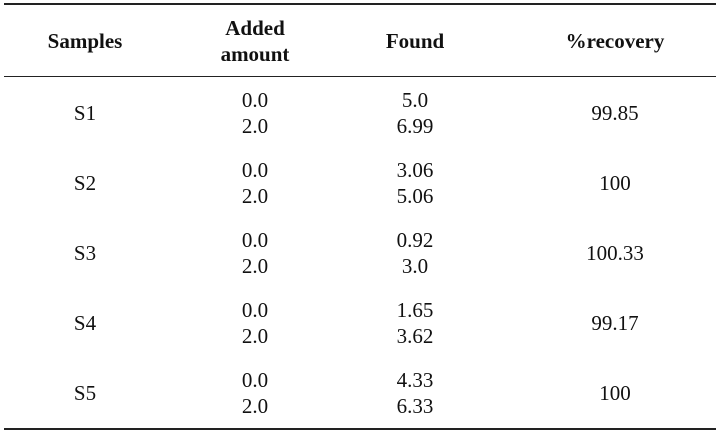 The width and height of the screenshot is (720, 434). Describe the element at coordinates (360, 76) in the screenshot. I see `header-rule` at that location.